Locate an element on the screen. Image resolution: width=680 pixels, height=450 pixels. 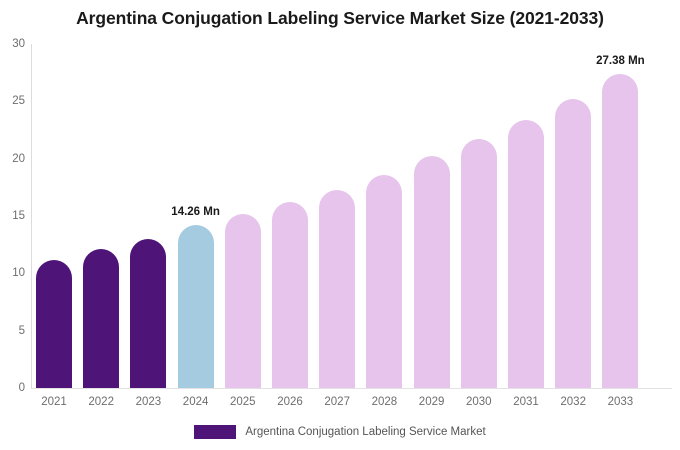
bar-2029 is located at coordinates (431, 272).